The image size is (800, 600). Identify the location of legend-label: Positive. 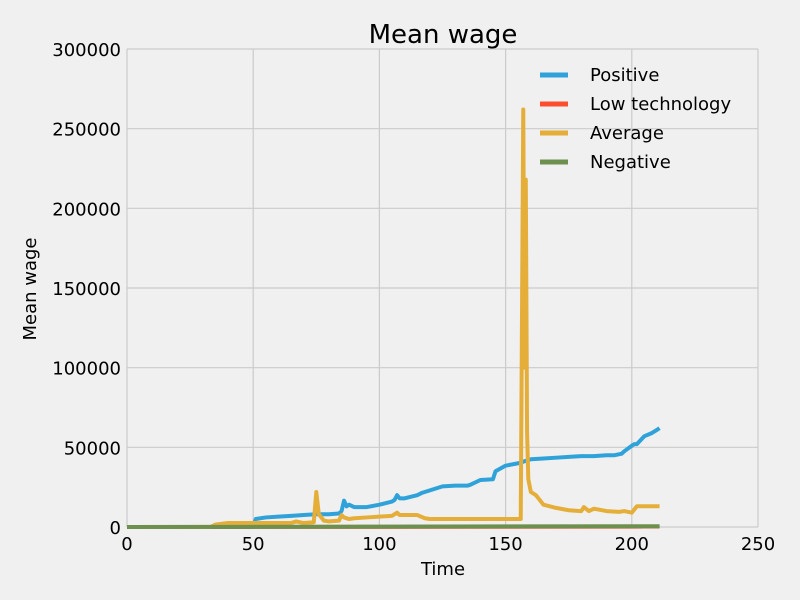
(624, 75).